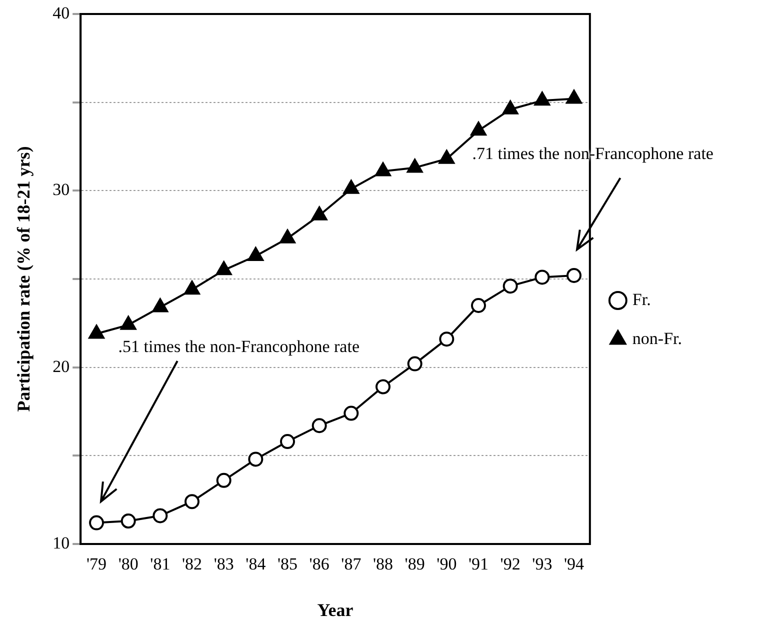 The image size is (762, 634). What do you see at coordinates (192, 564) in the screenshot?
I see `x-tick-label: '82` at bounding box center [192, 564].